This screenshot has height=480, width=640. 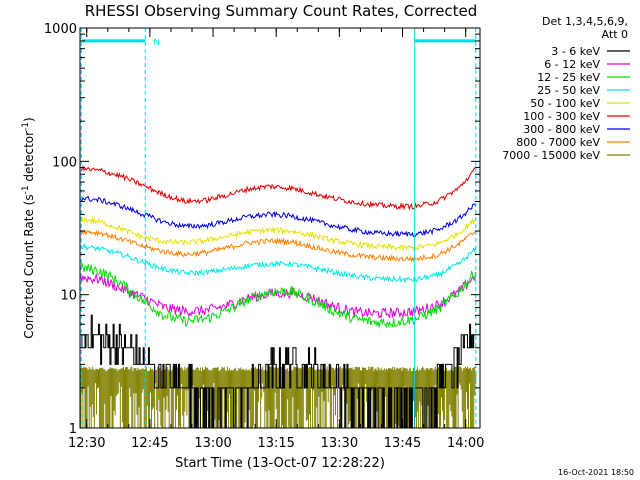 I want to click on x-tick-label: 14:00, so click(x=465, y=443).